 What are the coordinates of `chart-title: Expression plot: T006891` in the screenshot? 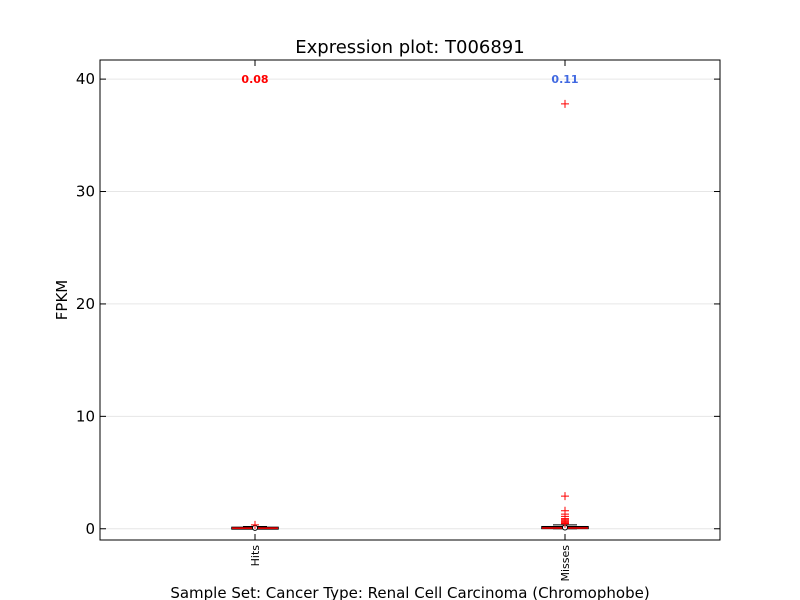 It's located at (409, 47).